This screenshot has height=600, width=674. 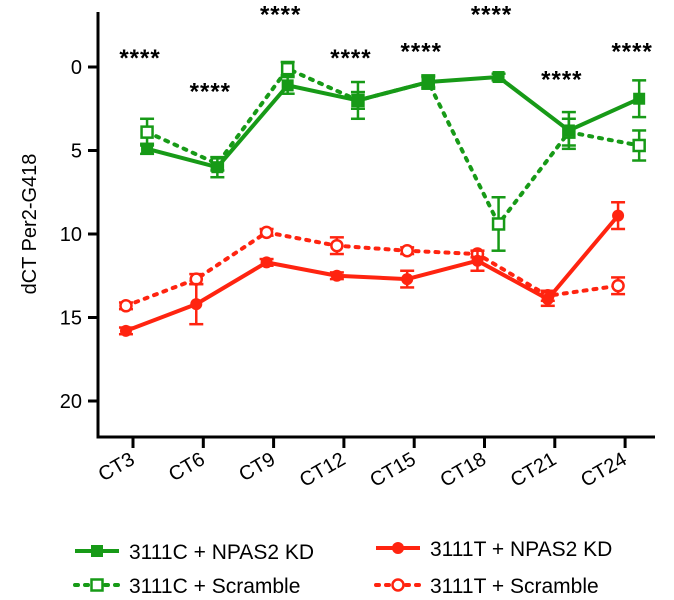 I want to click on y-tick-label: 15, so click(x=71, y=319).